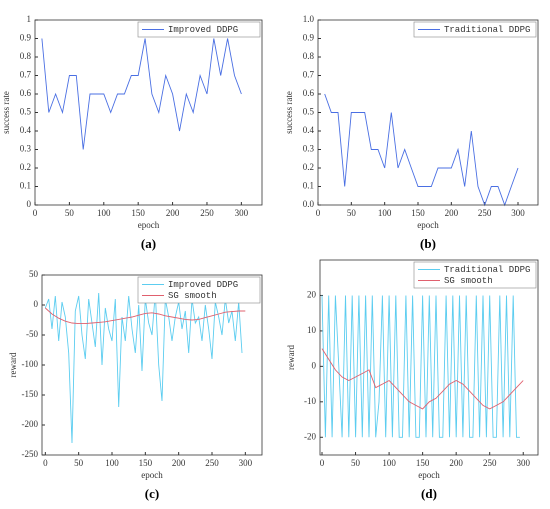 This screenshot has height=509, width=550. I want to click on panel-label: (d), so click(429, 493).